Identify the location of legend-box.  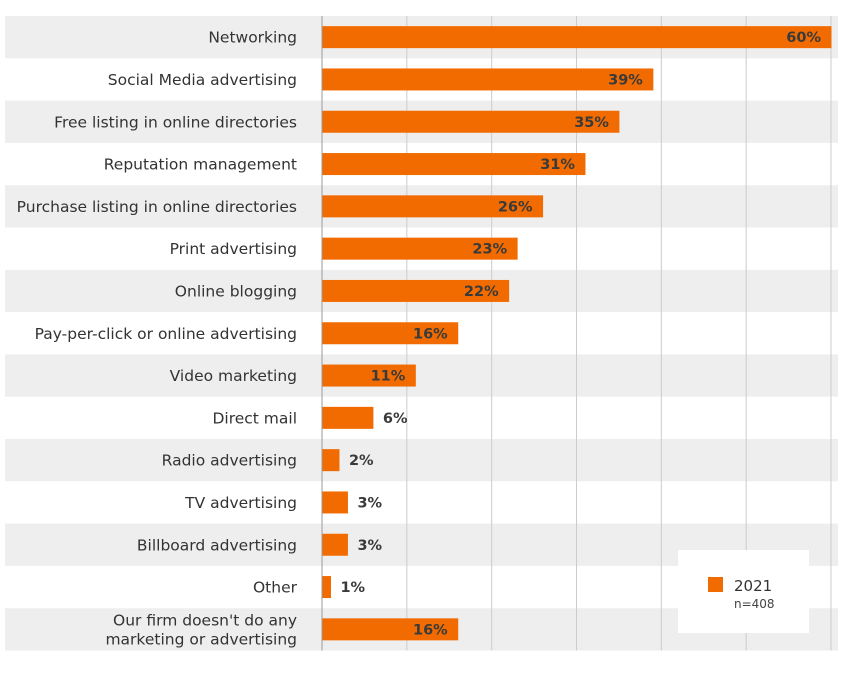
(743, 591).